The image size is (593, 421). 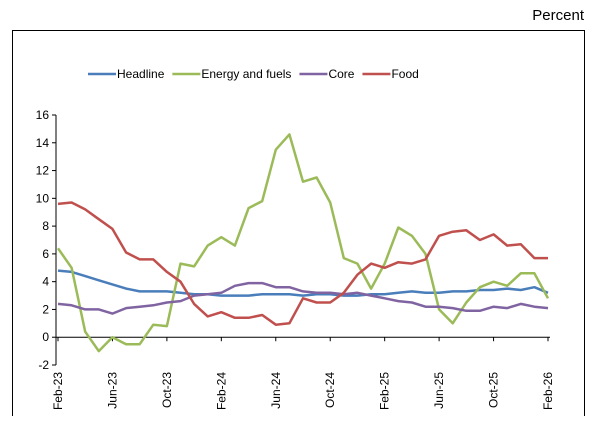 I want to click on y-tick-label: 2, so click(x=45, y=309).